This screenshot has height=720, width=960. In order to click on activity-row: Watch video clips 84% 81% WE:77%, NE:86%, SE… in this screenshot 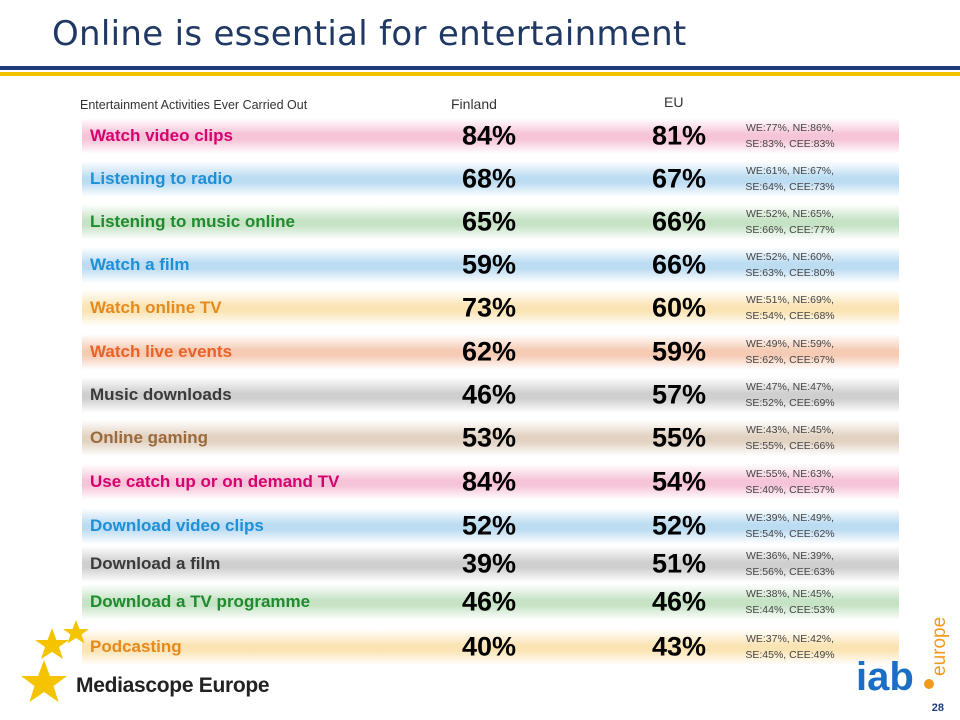, I will do `click(490, 136)`.